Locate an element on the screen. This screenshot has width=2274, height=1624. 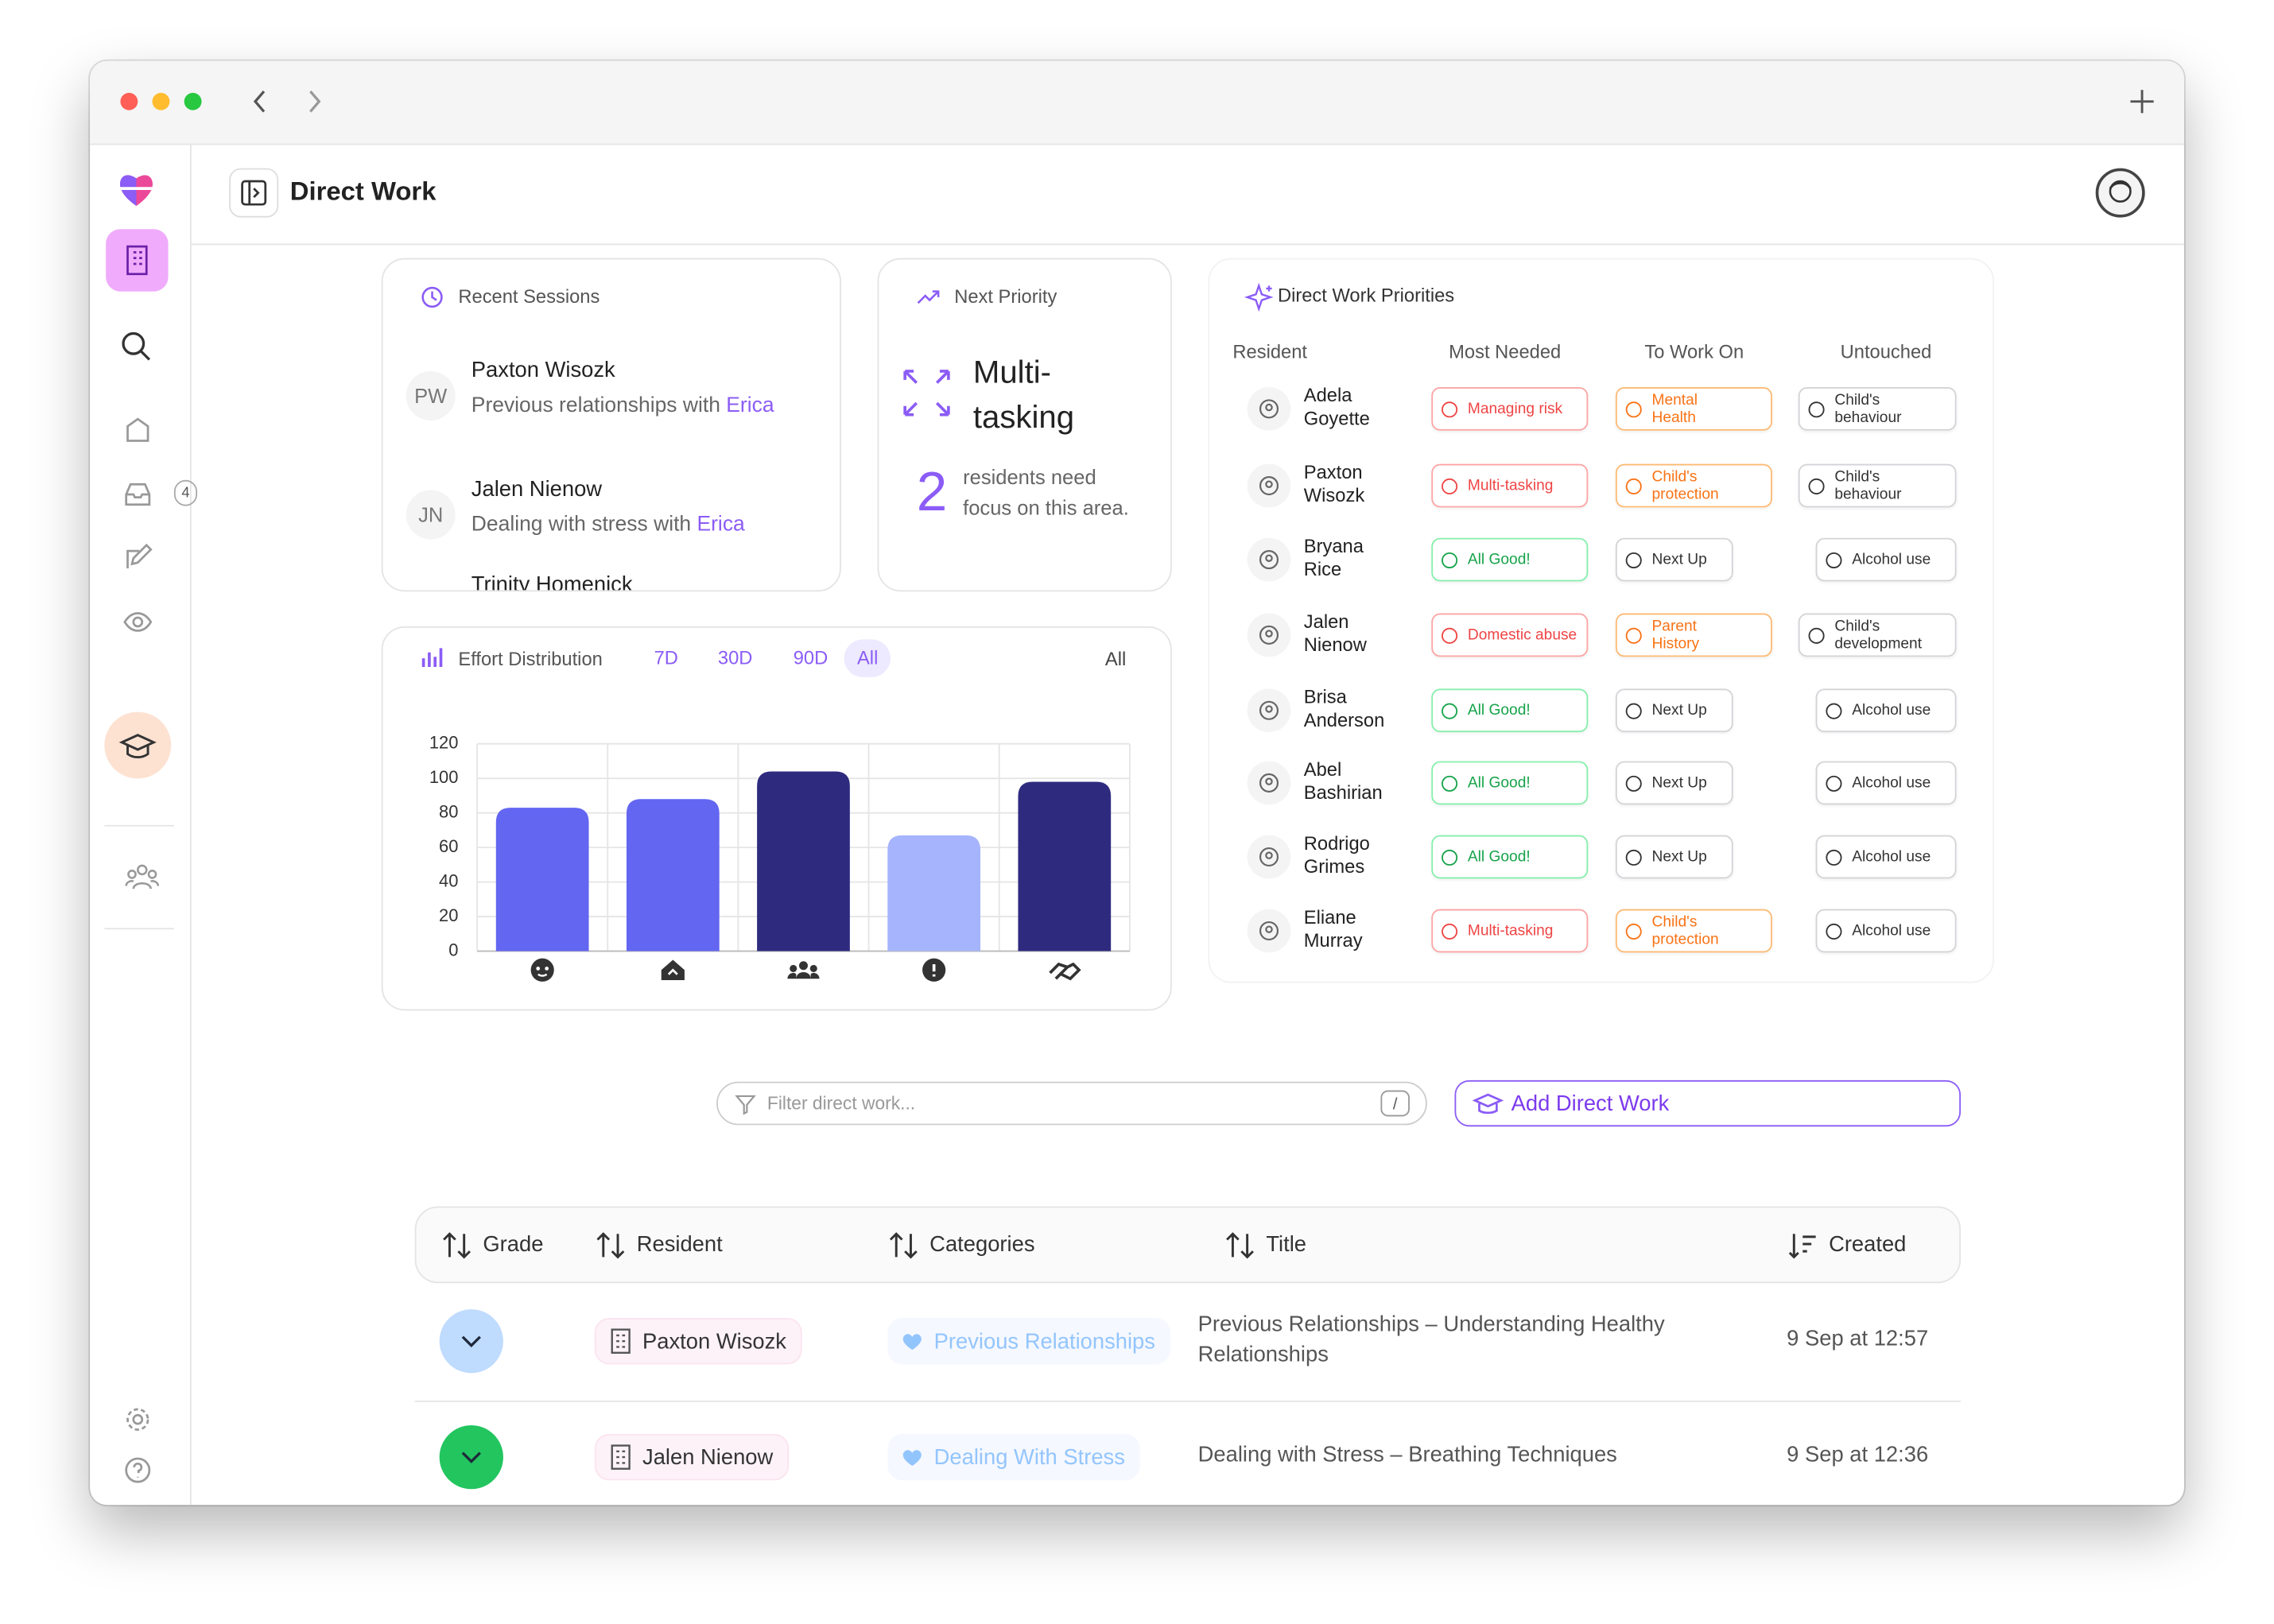
nav-arrows is located at coordinates (286, 101).